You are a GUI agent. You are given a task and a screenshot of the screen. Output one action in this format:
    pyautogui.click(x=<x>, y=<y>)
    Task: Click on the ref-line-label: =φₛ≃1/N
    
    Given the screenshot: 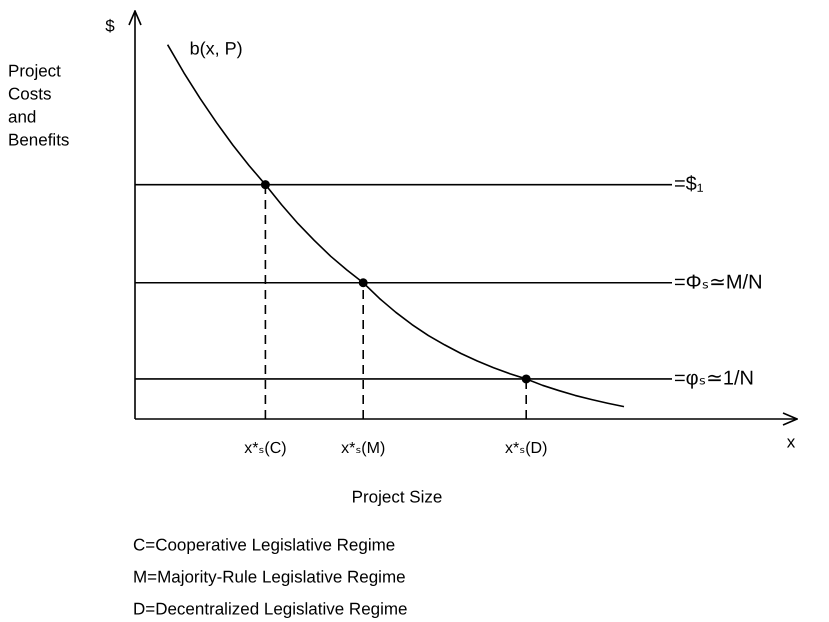 What is the action you would take?
    pyautogui.click(x=714, y=378)
    